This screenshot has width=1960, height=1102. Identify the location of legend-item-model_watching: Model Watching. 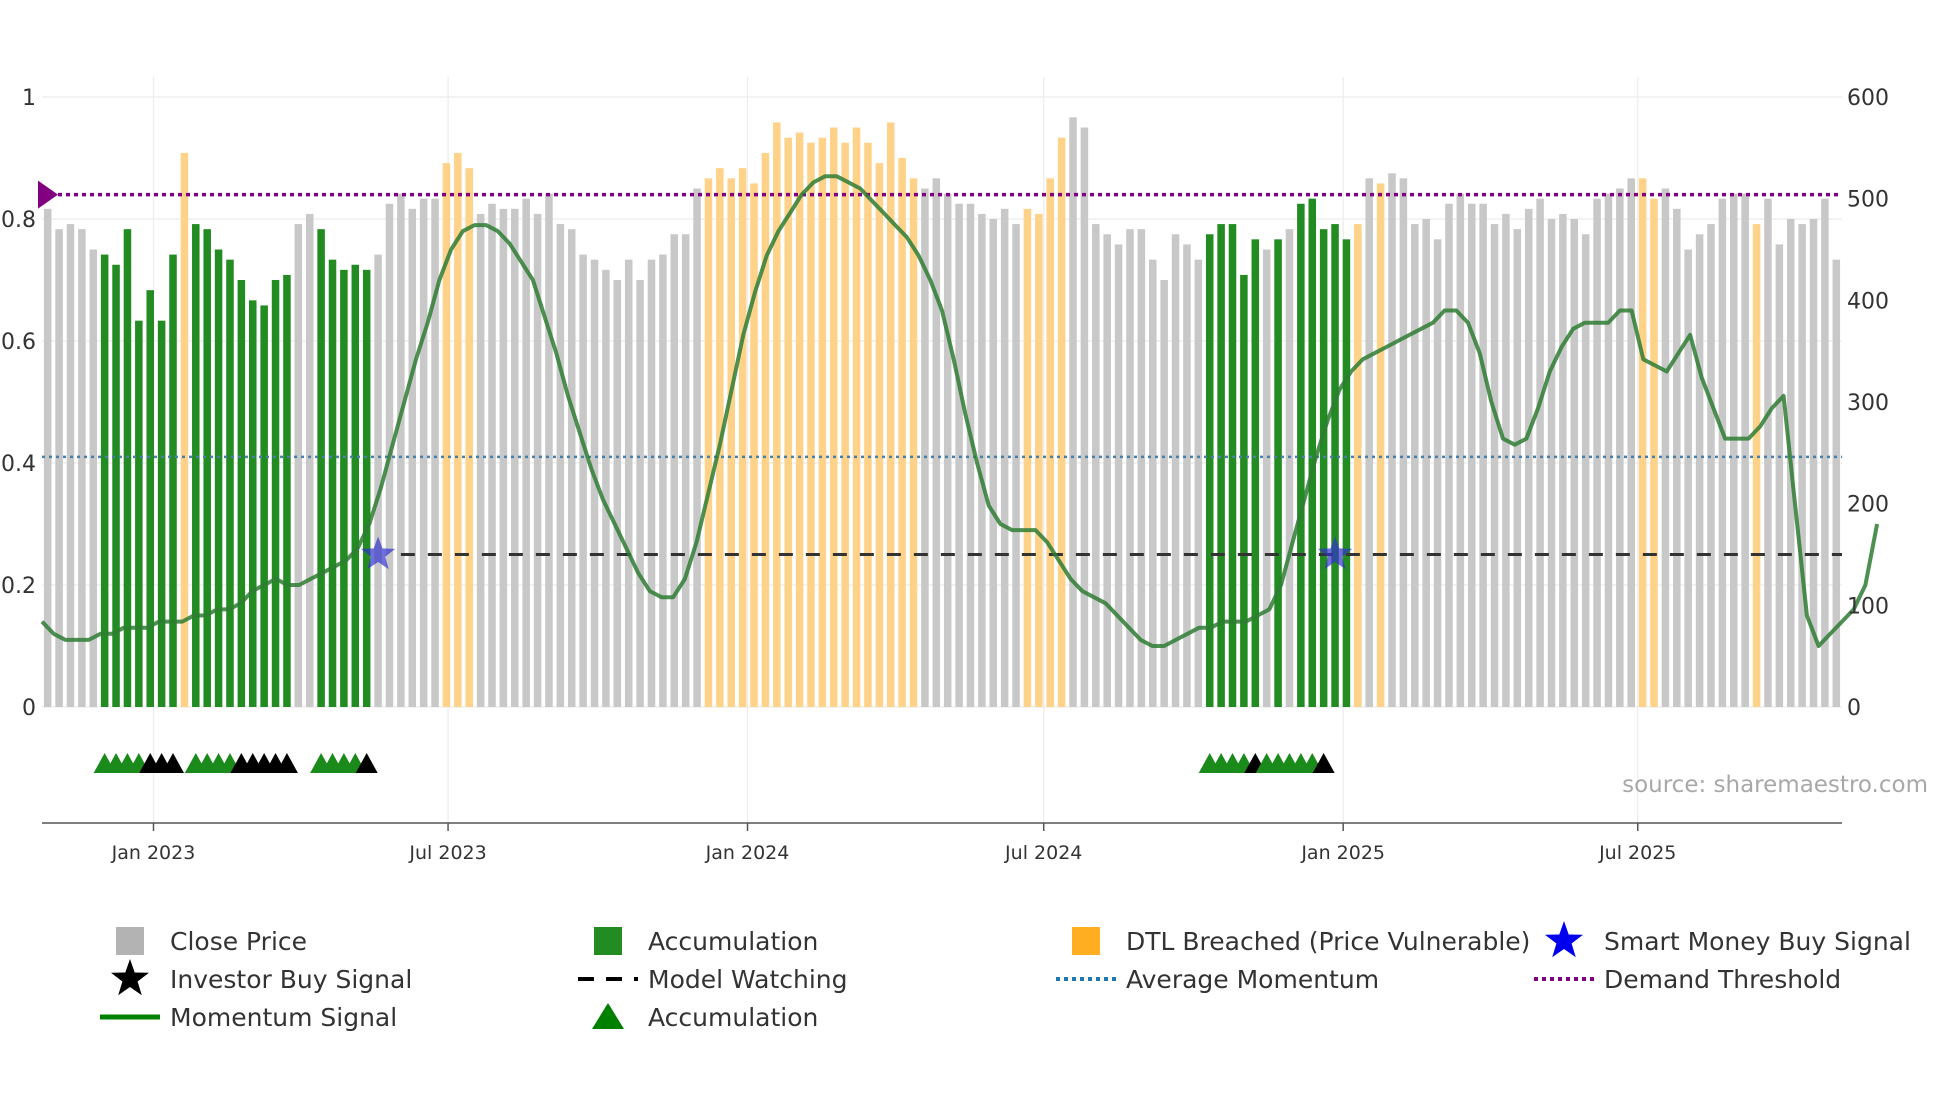
(713, 979).